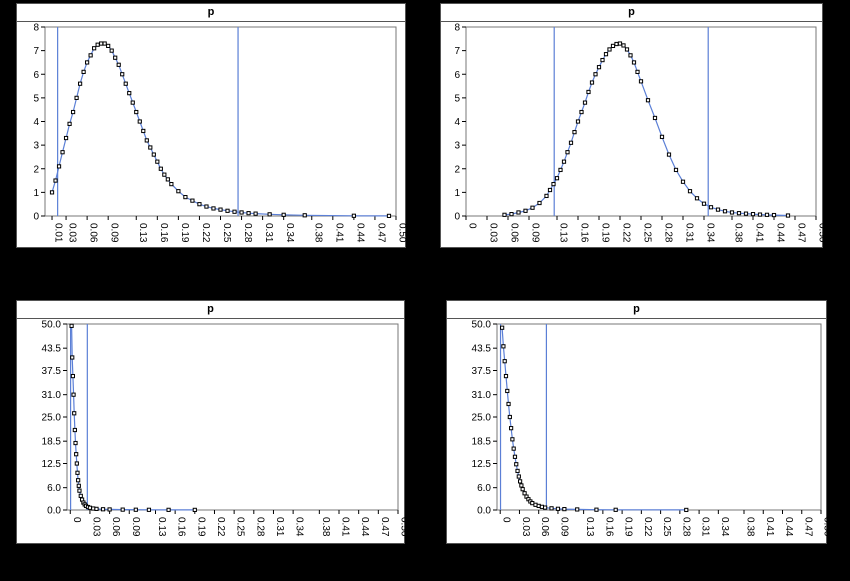  I want to click on panel-title: p, so click(631, 13).